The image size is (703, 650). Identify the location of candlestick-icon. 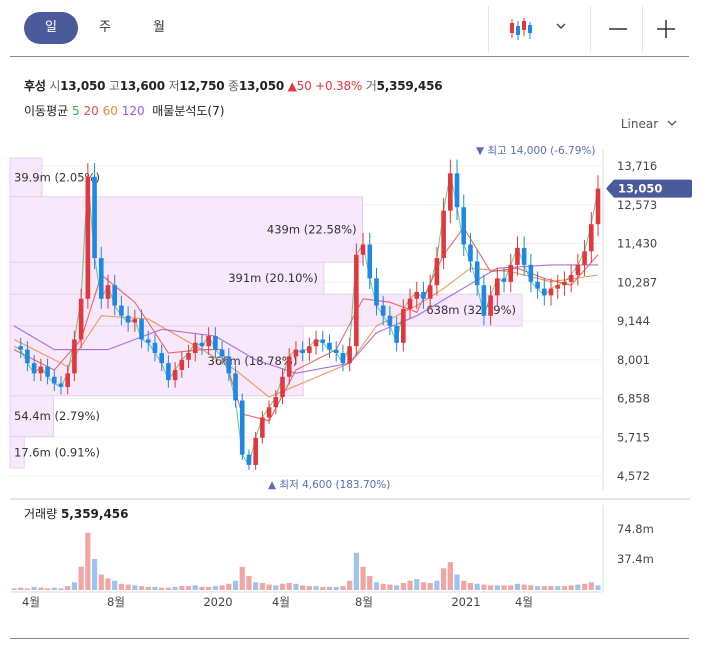
(521, 29).